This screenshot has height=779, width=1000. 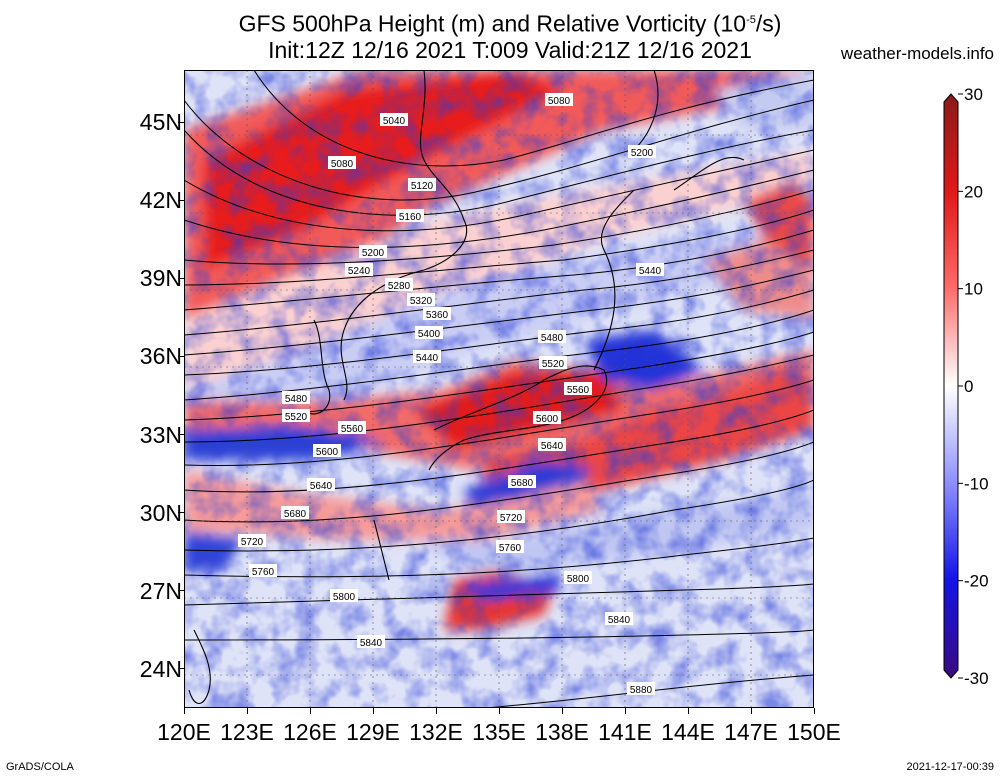 What do you see at coordinates (562, 732) in the screenshot?
I see `lon-label: 138E` at bounding box center [562, 732].